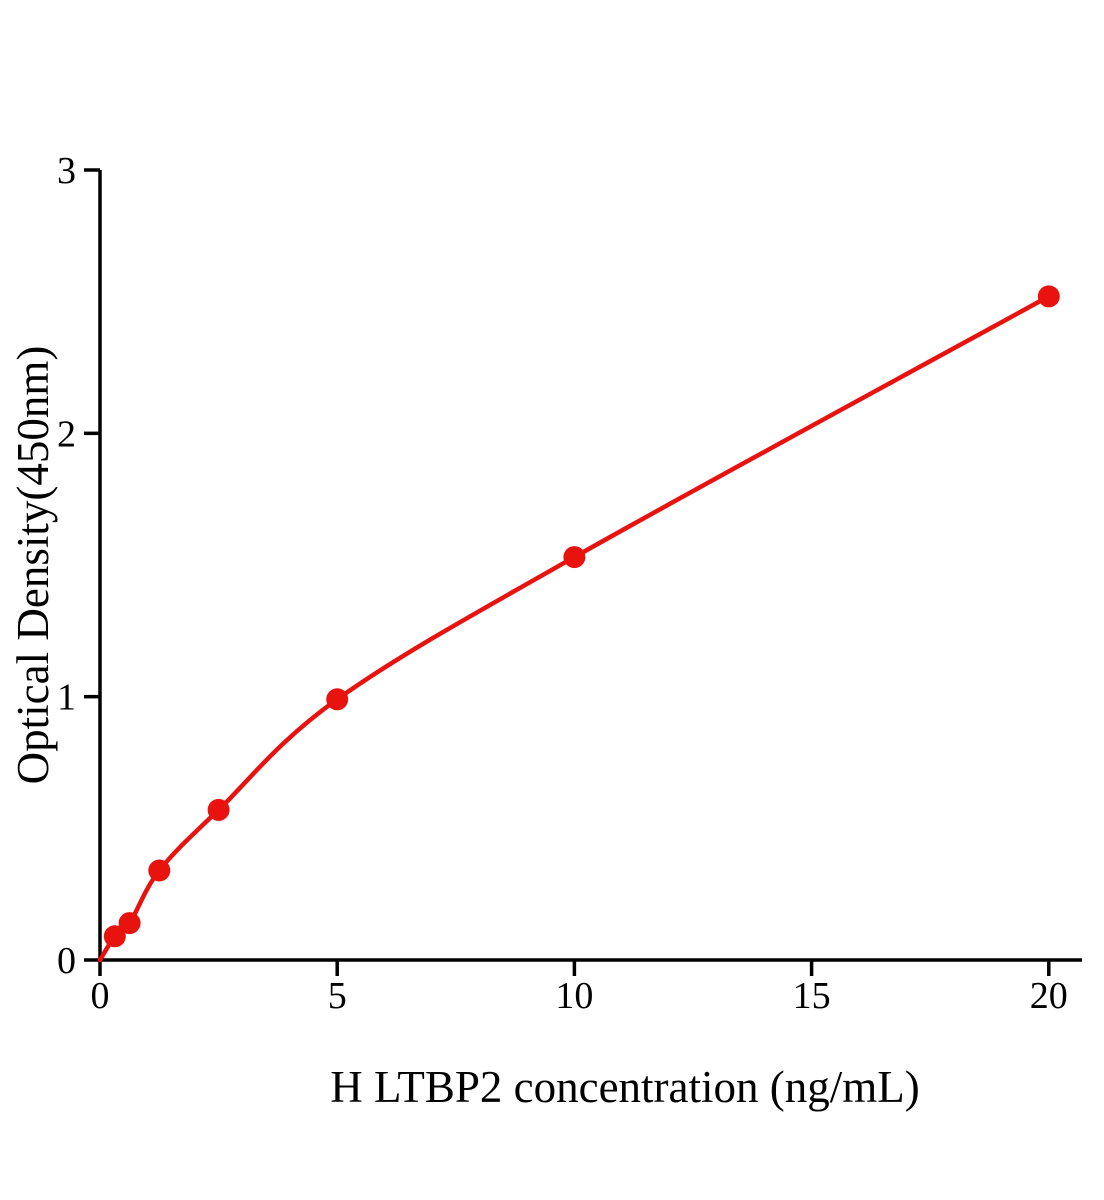 This screenshot has width=1104, height=1200. I want to click on x-tick-label: 20, so click(1049, 996).